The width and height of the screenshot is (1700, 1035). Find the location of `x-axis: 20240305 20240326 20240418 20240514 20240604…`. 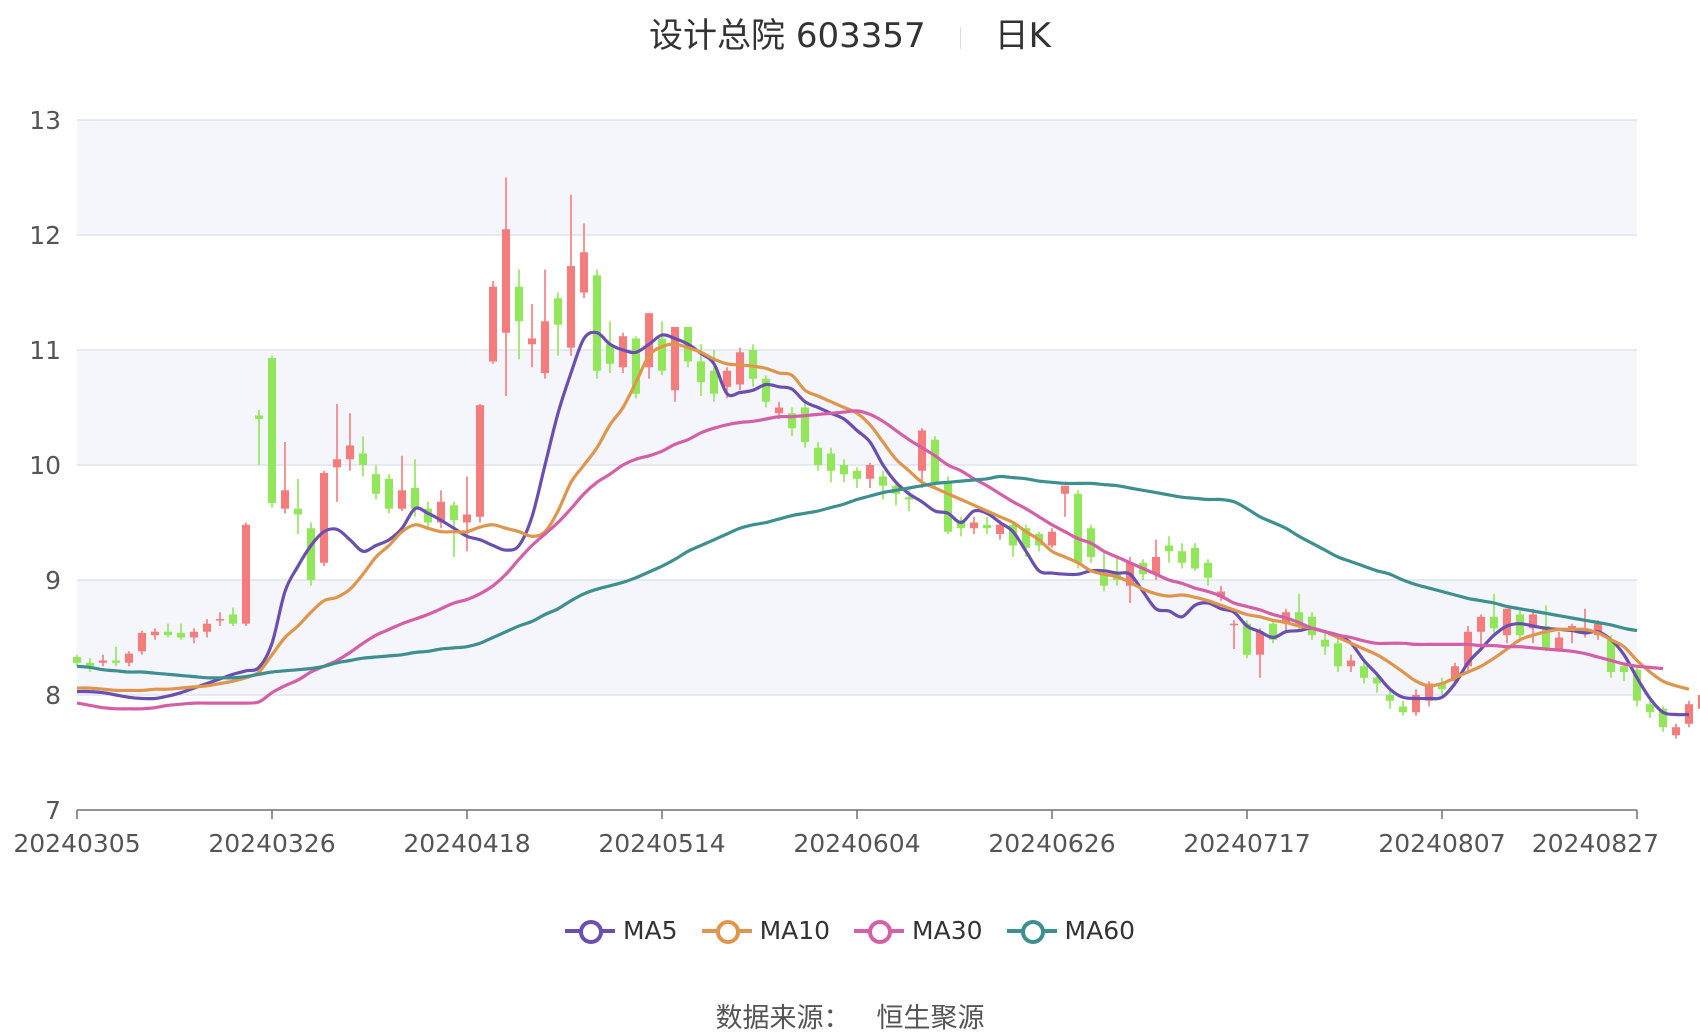

x-axis: 20240305 20240326 20240418 20240514 20240604… is located at coordinates (836, 833).